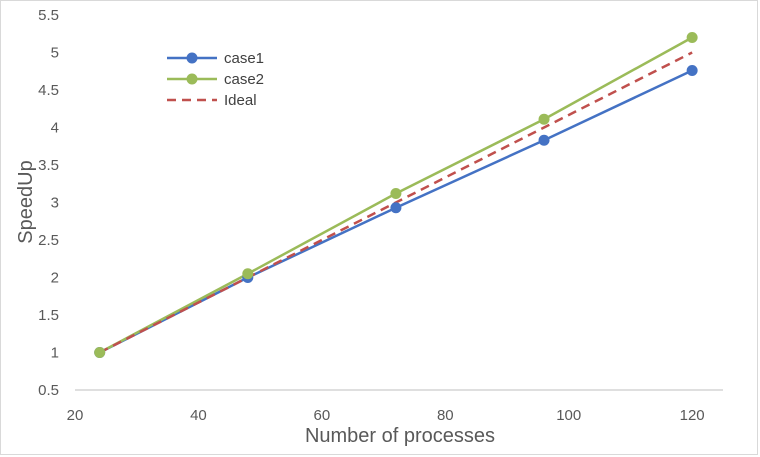 This screenshot has width=760, height=457. I want to click on x-tick-label: 20, so click(75, 415).